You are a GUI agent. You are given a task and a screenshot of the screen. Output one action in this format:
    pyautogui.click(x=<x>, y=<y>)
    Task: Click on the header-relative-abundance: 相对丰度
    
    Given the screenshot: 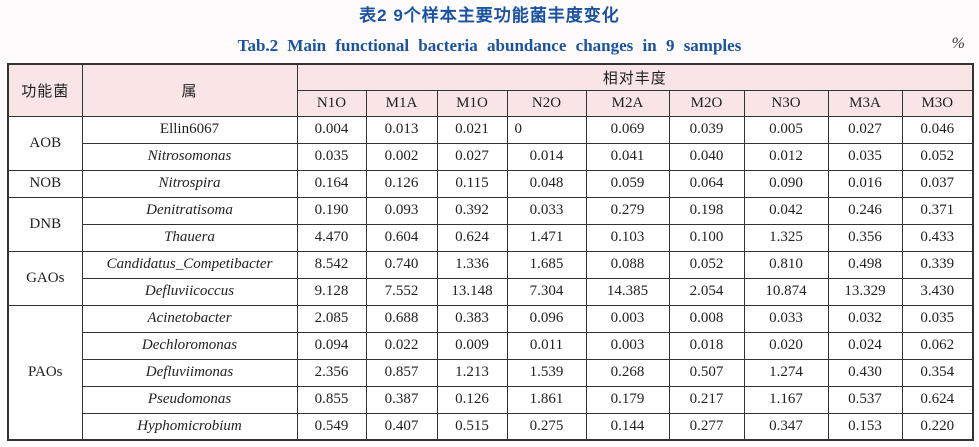 What is the action you would take?
    pyautogui.click(x=635, y=77)
    